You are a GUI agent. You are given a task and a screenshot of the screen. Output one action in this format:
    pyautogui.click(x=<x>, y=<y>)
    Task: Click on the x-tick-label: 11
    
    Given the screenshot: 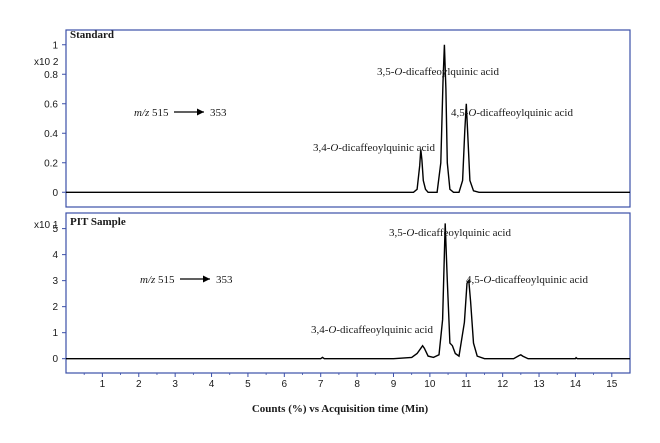 What is the action you would take?
    pyautogui.click(x=466, y=384)
    